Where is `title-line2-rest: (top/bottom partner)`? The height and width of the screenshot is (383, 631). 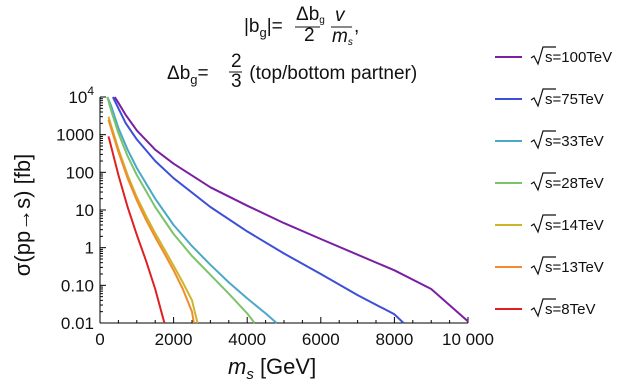 title-line2-rest: (top/bottom partner) is located at coordinates (330, 73).